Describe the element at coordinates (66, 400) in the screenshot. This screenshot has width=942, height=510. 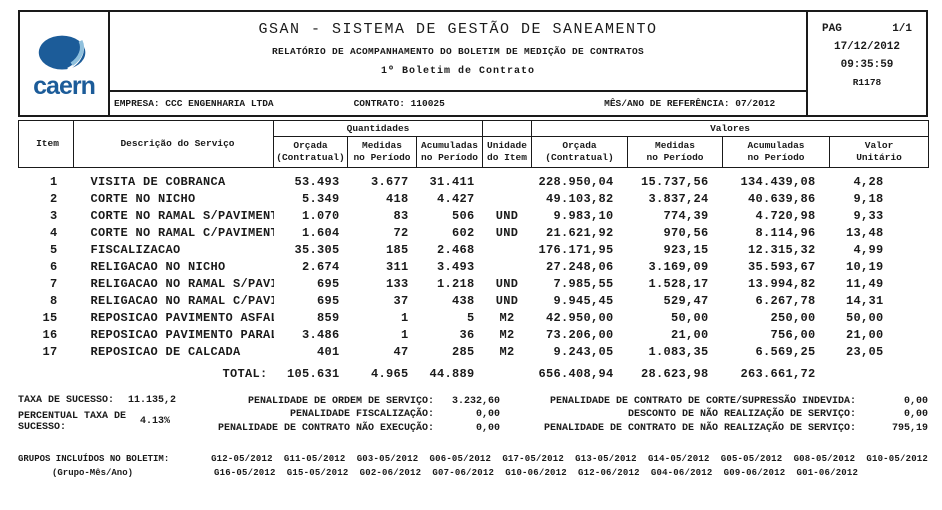
I see `taxa-sucesso-label: TAXA DE SUCESSO:` at that location.